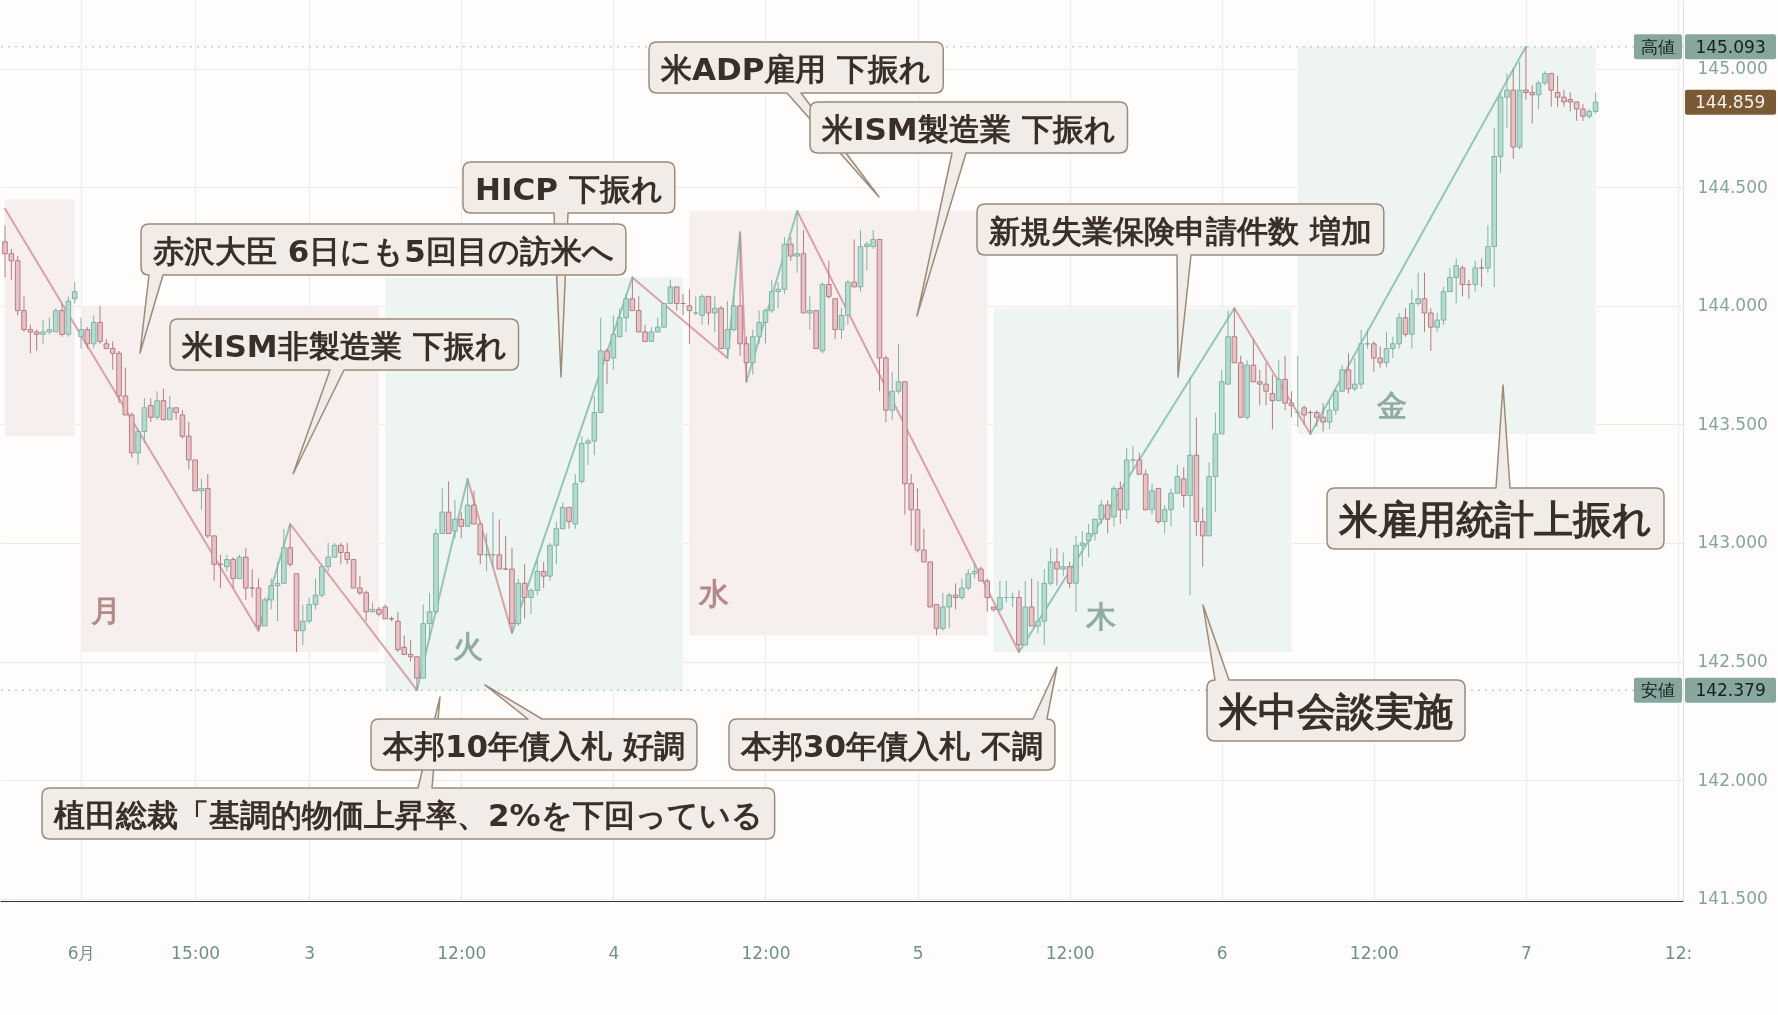  Describe the element at coordinates (1703, 46) in the screenshot. I see `ref-line-label: 高値 145.093` at that location.